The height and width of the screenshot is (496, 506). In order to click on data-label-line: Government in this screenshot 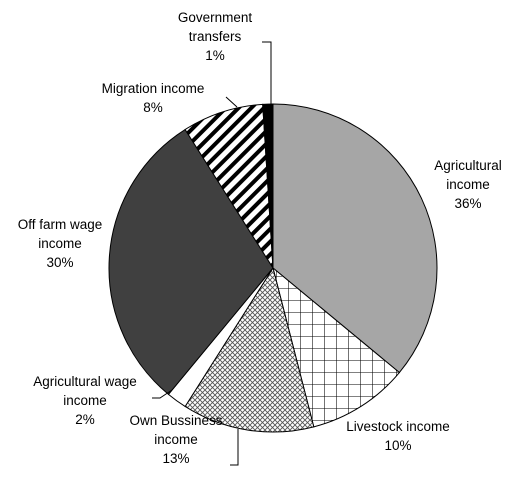, I will do `click(215, 17)`.